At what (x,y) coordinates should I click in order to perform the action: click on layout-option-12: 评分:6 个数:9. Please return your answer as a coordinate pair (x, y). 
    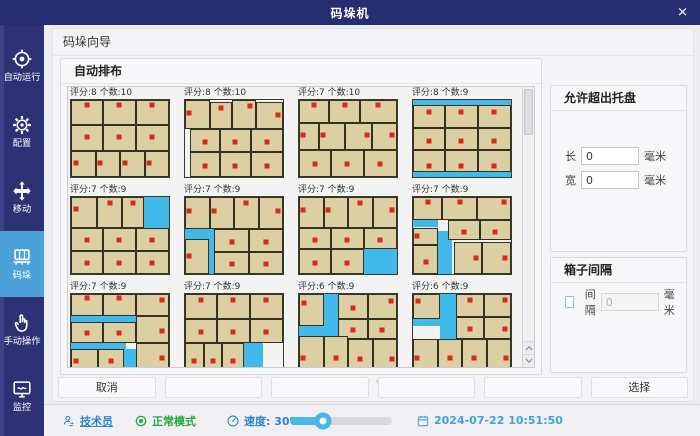
    Looking at the image, I should click on (467, 324).